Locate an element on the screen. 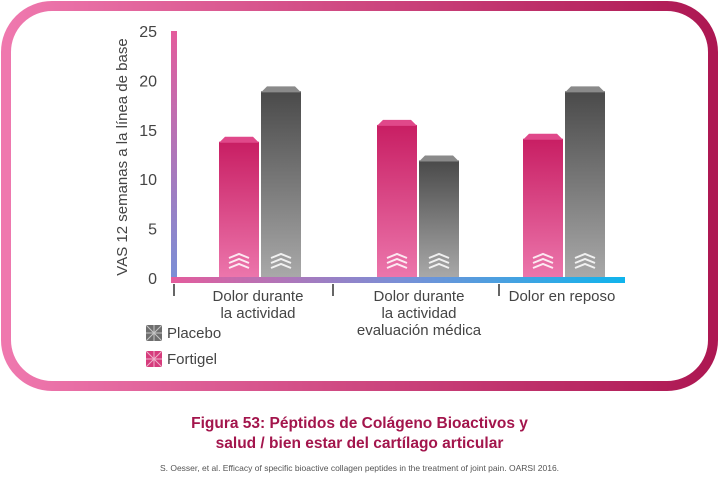  y-axis-label: VAS 12 semanas a la línea de base is located at coordinates (122, 156).